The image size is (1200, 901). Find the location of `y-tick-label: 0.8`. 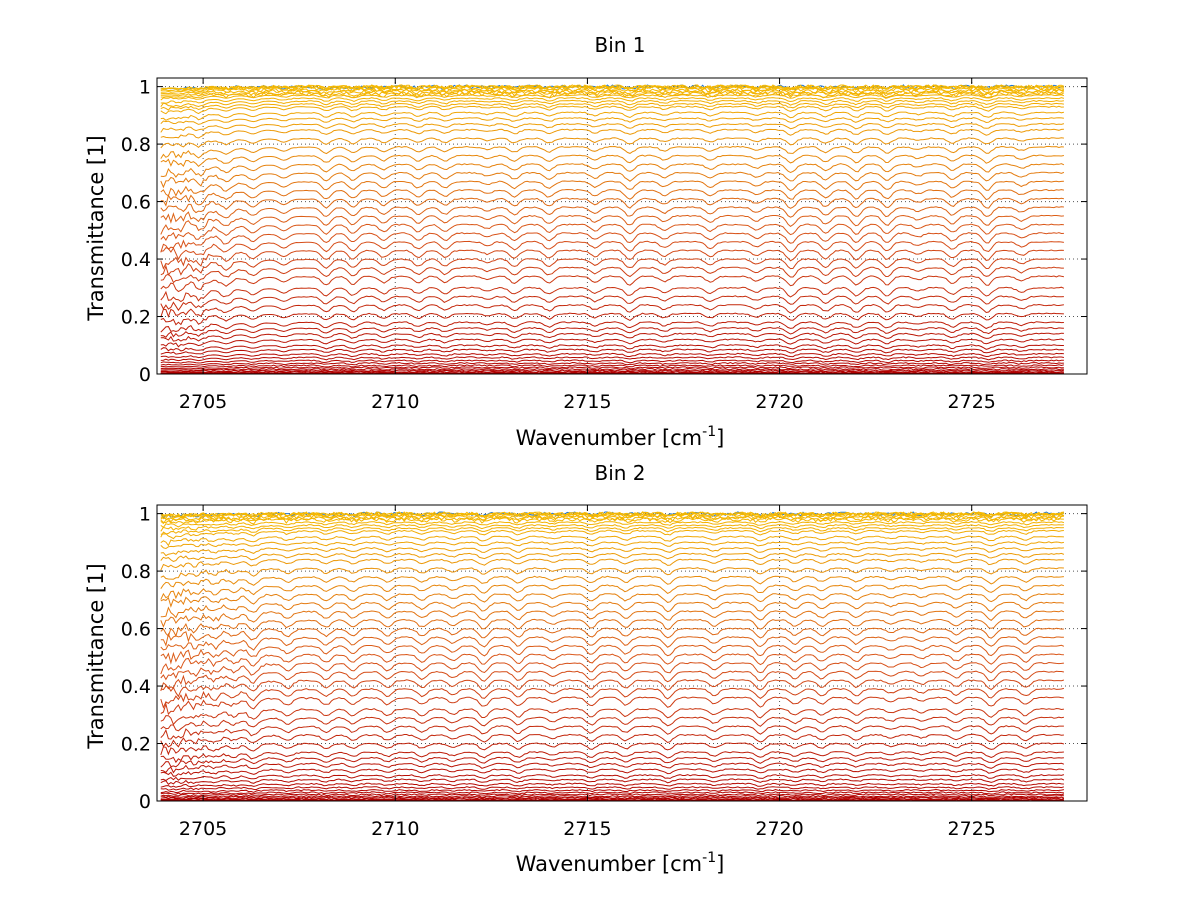

y-tick-label: 0.8 is located at coordinates (136, 572).